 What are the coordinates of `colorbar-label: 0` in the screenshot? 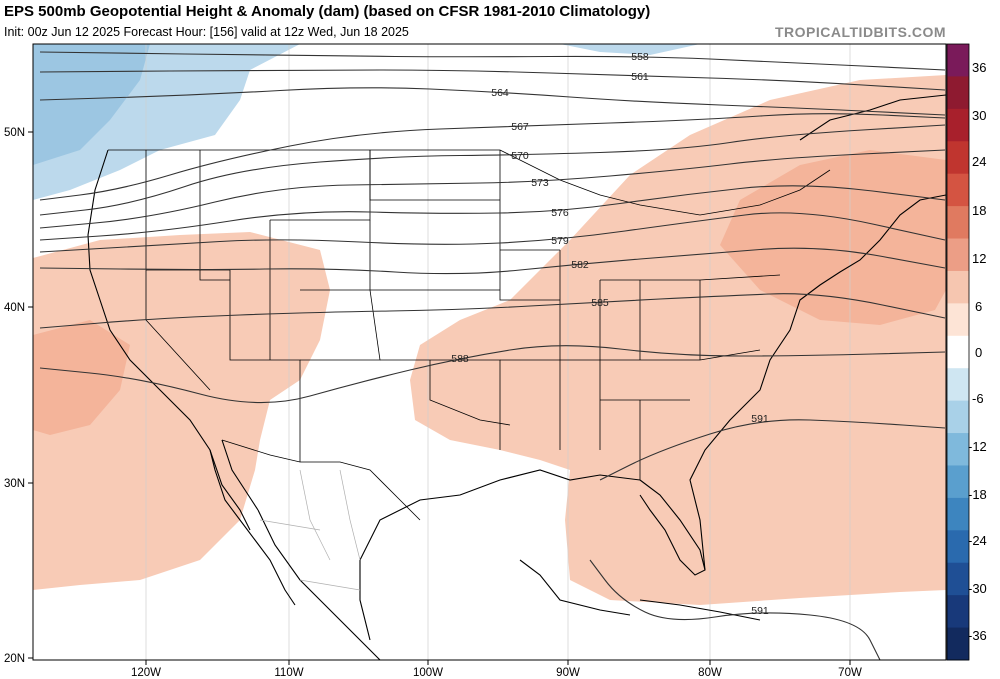 It's located at (978, 352).